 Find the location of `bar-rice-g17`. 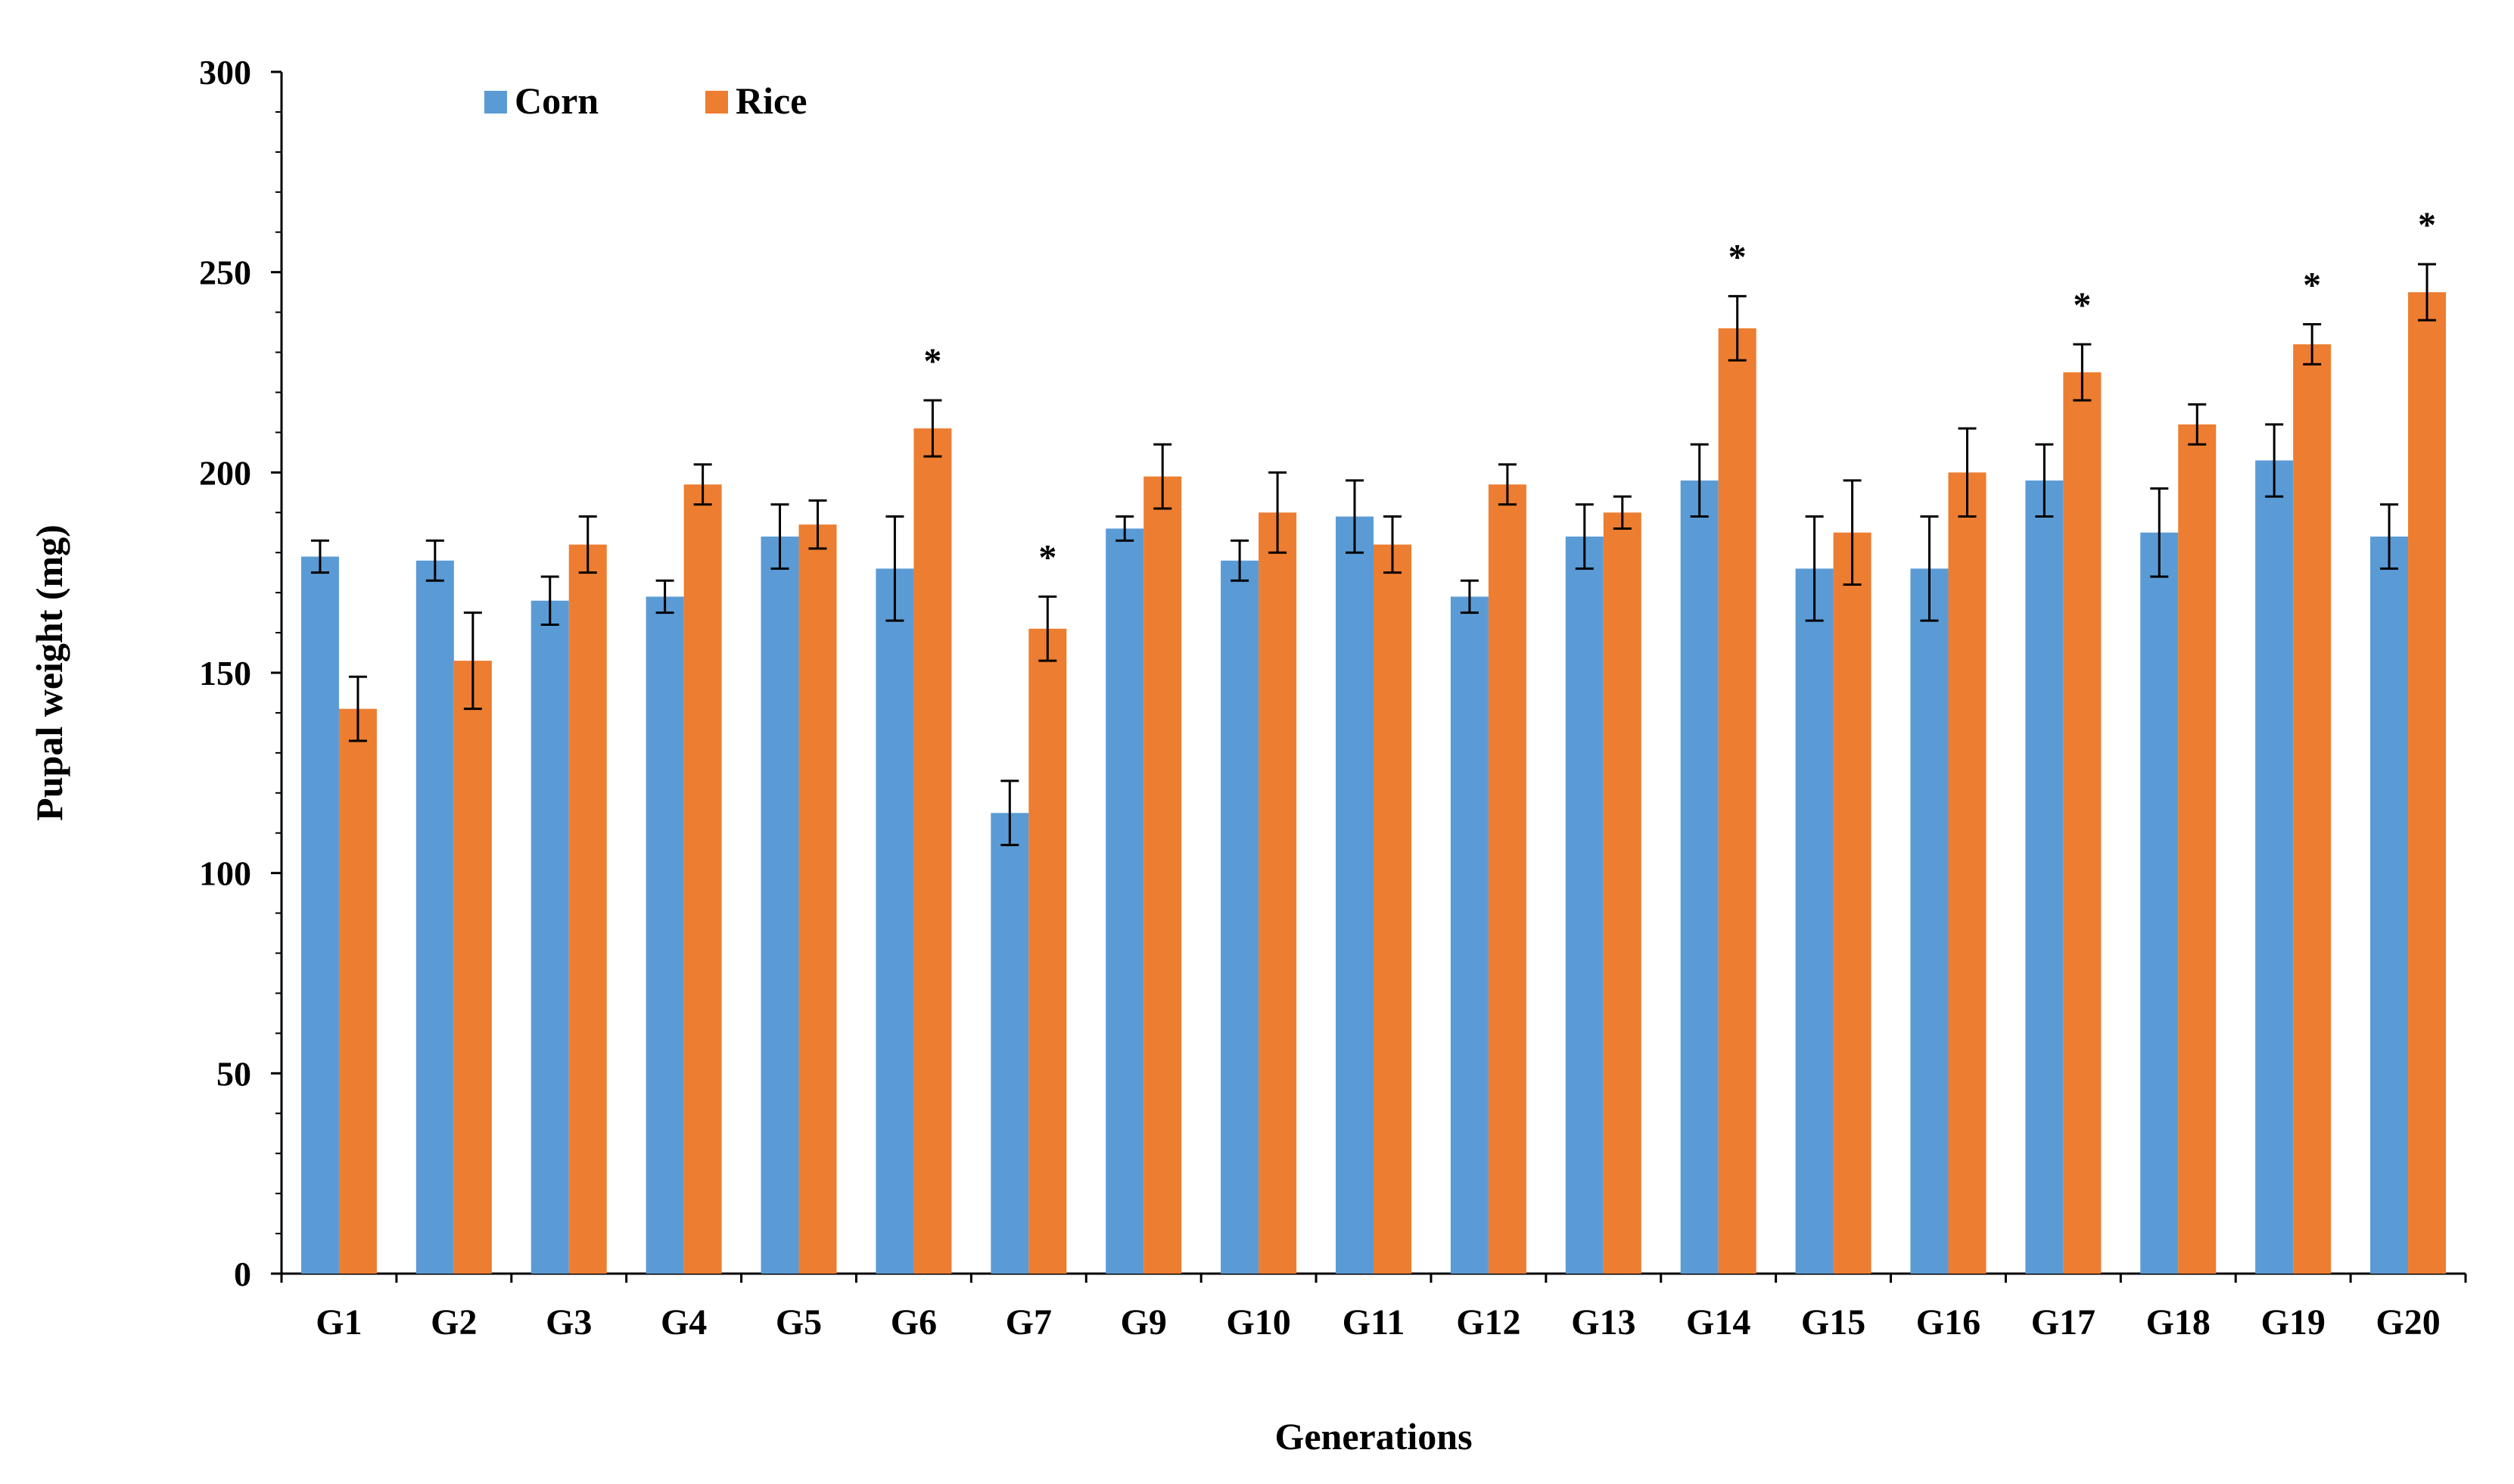

bar-rice-g17 is located at coordinates (2082, 823).